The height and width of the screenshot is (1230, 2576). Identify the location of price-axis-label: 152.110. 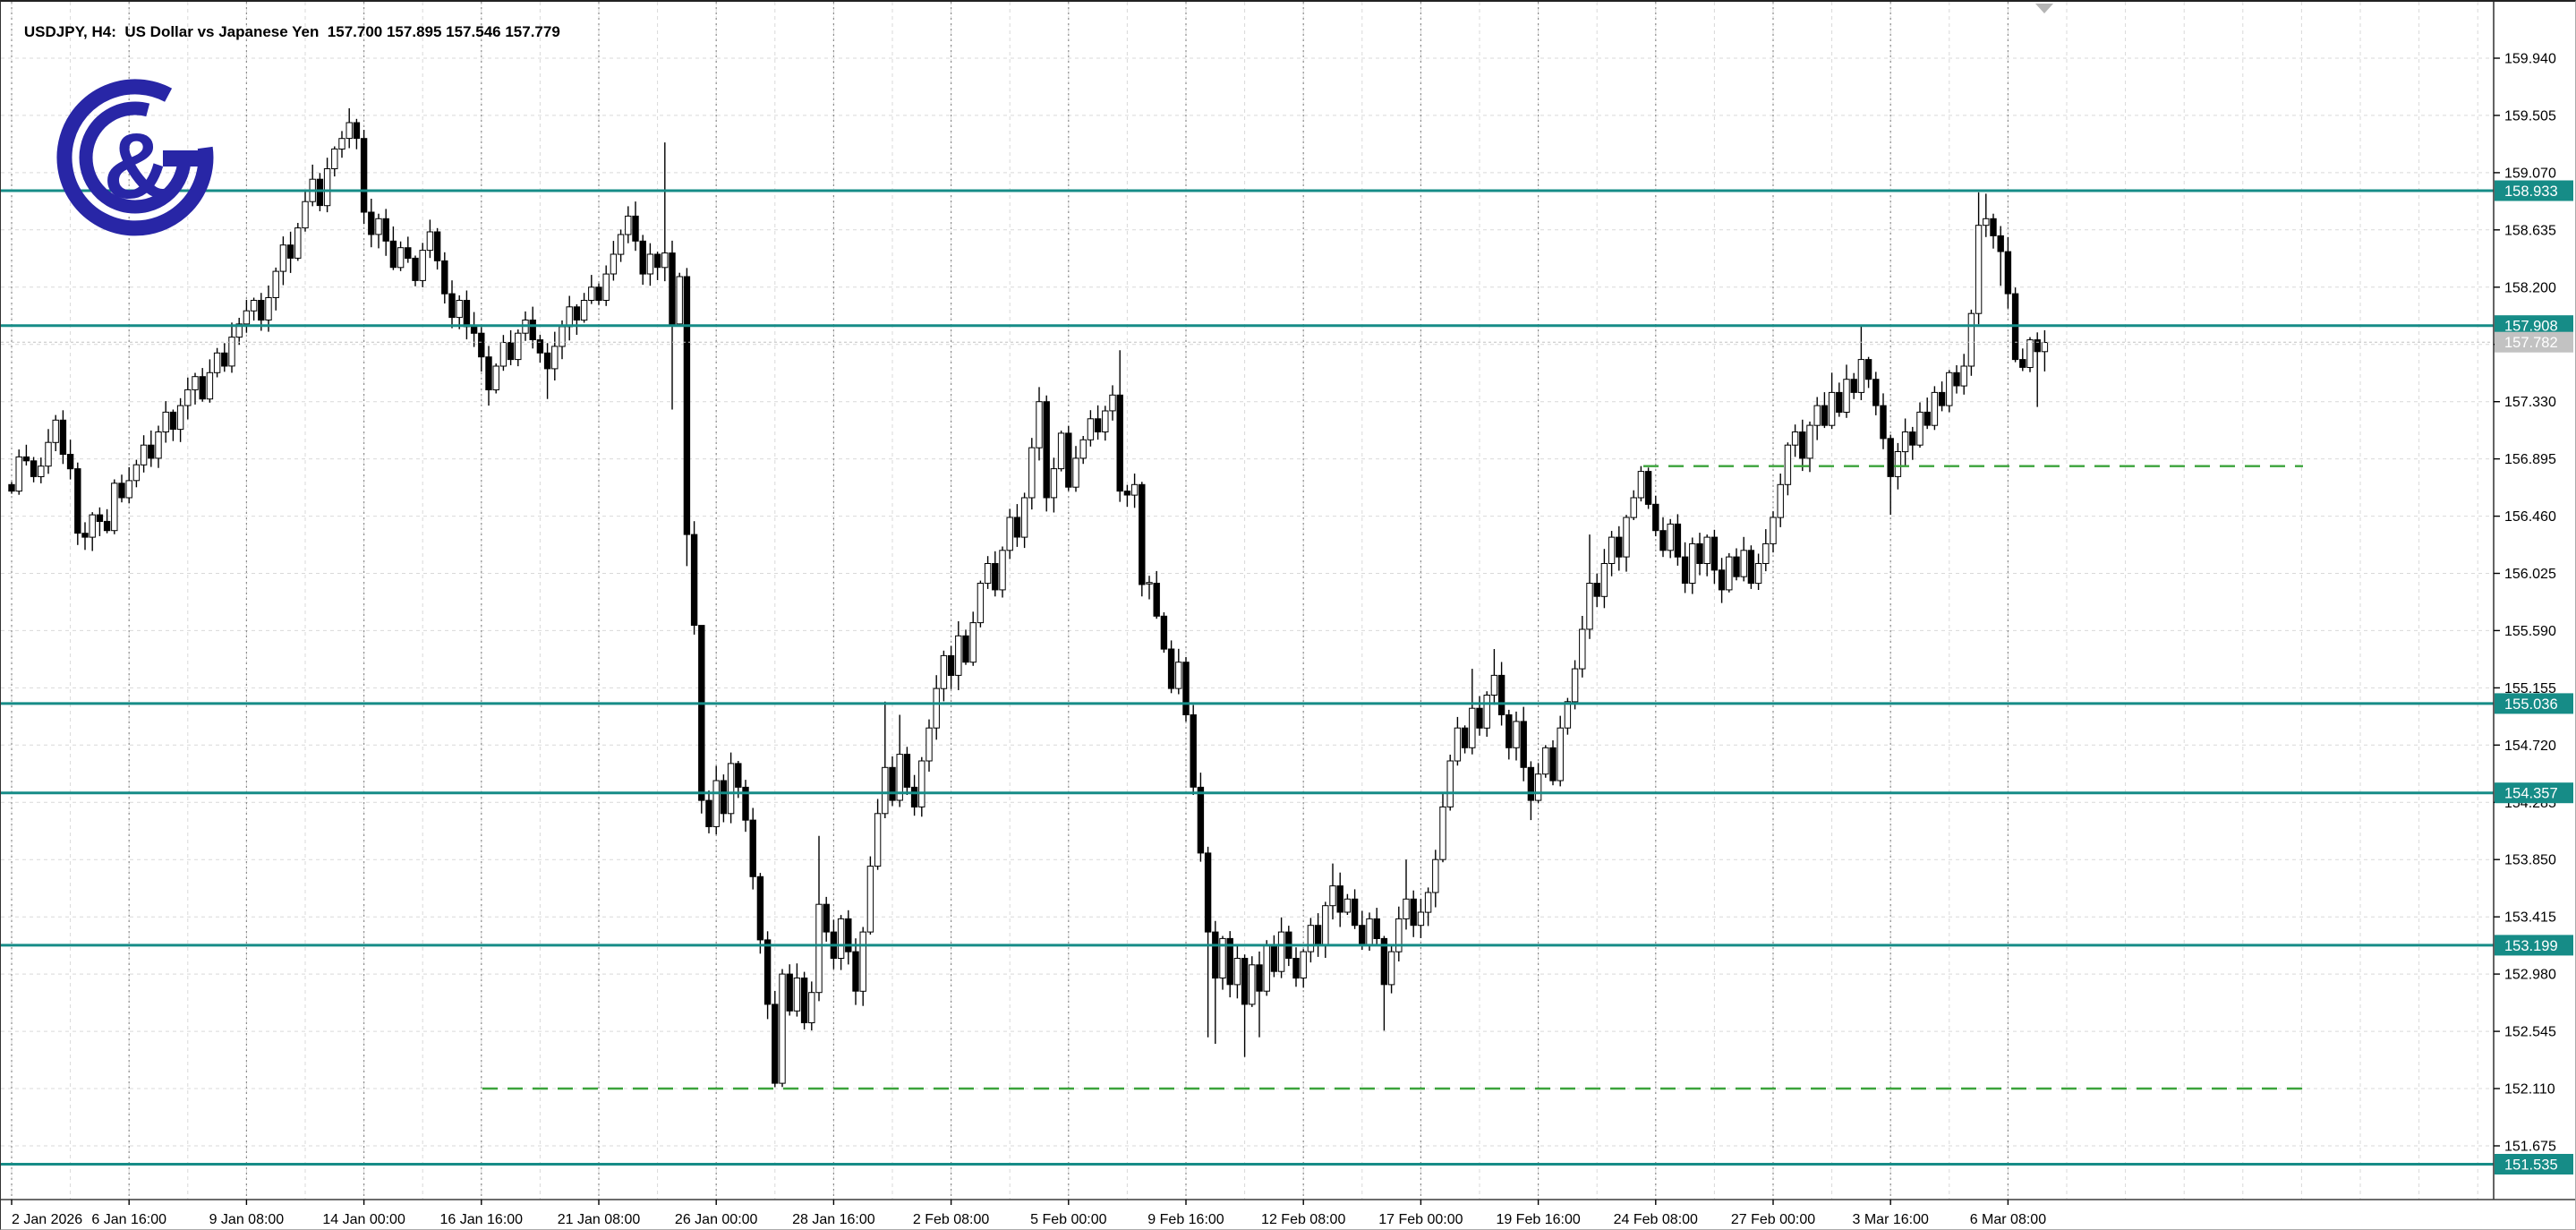
(2529, 1090).